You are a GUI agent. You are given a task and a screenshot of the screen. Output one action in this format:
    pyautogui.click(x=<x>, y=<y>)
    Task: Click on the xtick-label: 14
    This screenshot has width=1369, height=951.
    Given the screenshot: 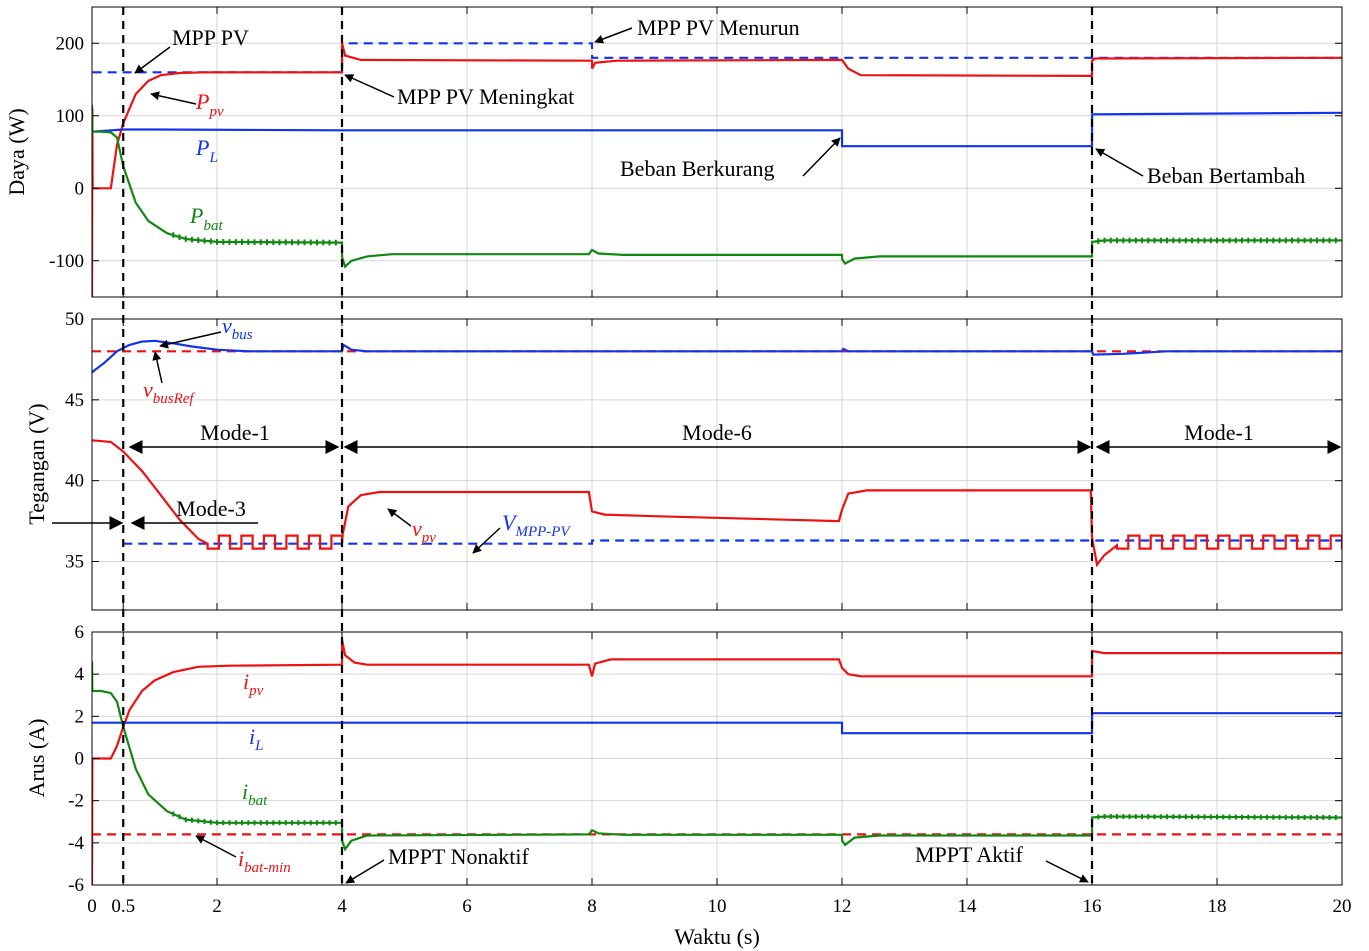 What is the action you would take?
    pyautogui.click(x=968, y=906)
    